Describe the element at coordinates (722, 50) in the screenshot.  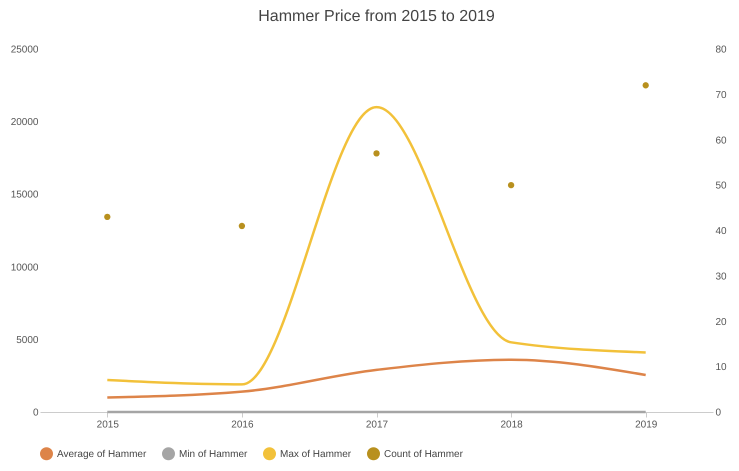
I see `y2-tick-label: 80` at that location.